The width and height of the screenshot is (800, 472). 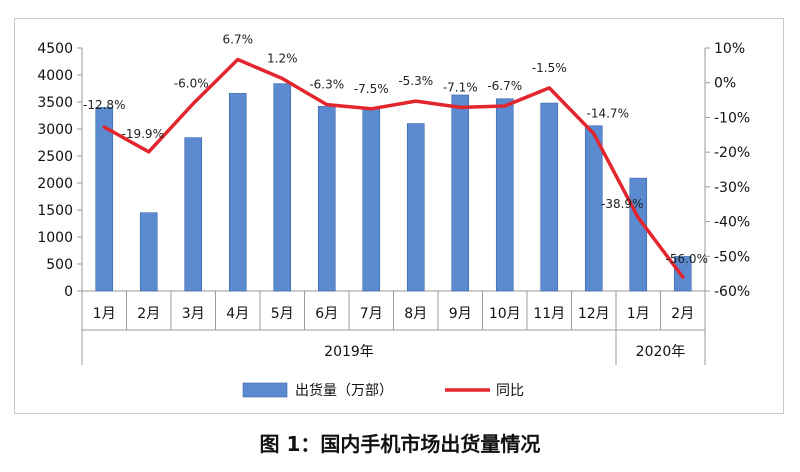 I want to click on year-group-label: 2019年, so click(x=349, y=352).